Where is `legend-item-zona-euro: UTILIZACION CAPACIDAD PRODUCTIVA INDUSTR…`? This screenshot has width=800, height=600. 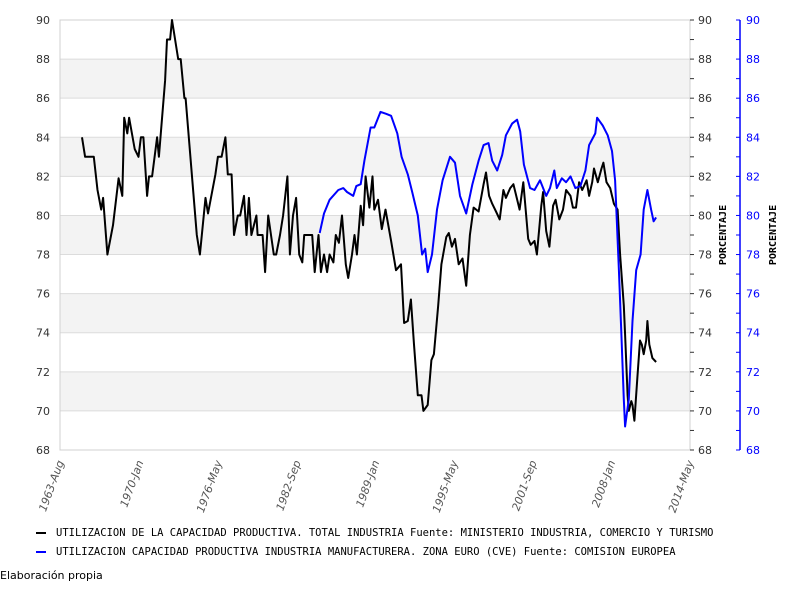
legend-item-zona-euro: UTILIZACION CAPACIDAD PRODUCTIVA INDUSTR… is located at coordinates (356, 552).